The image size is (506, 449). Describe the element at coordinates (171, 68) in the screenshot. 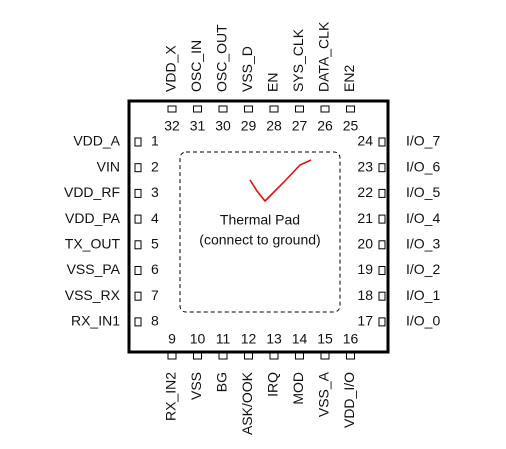

I see `pin-label: VDD_X` at that location.